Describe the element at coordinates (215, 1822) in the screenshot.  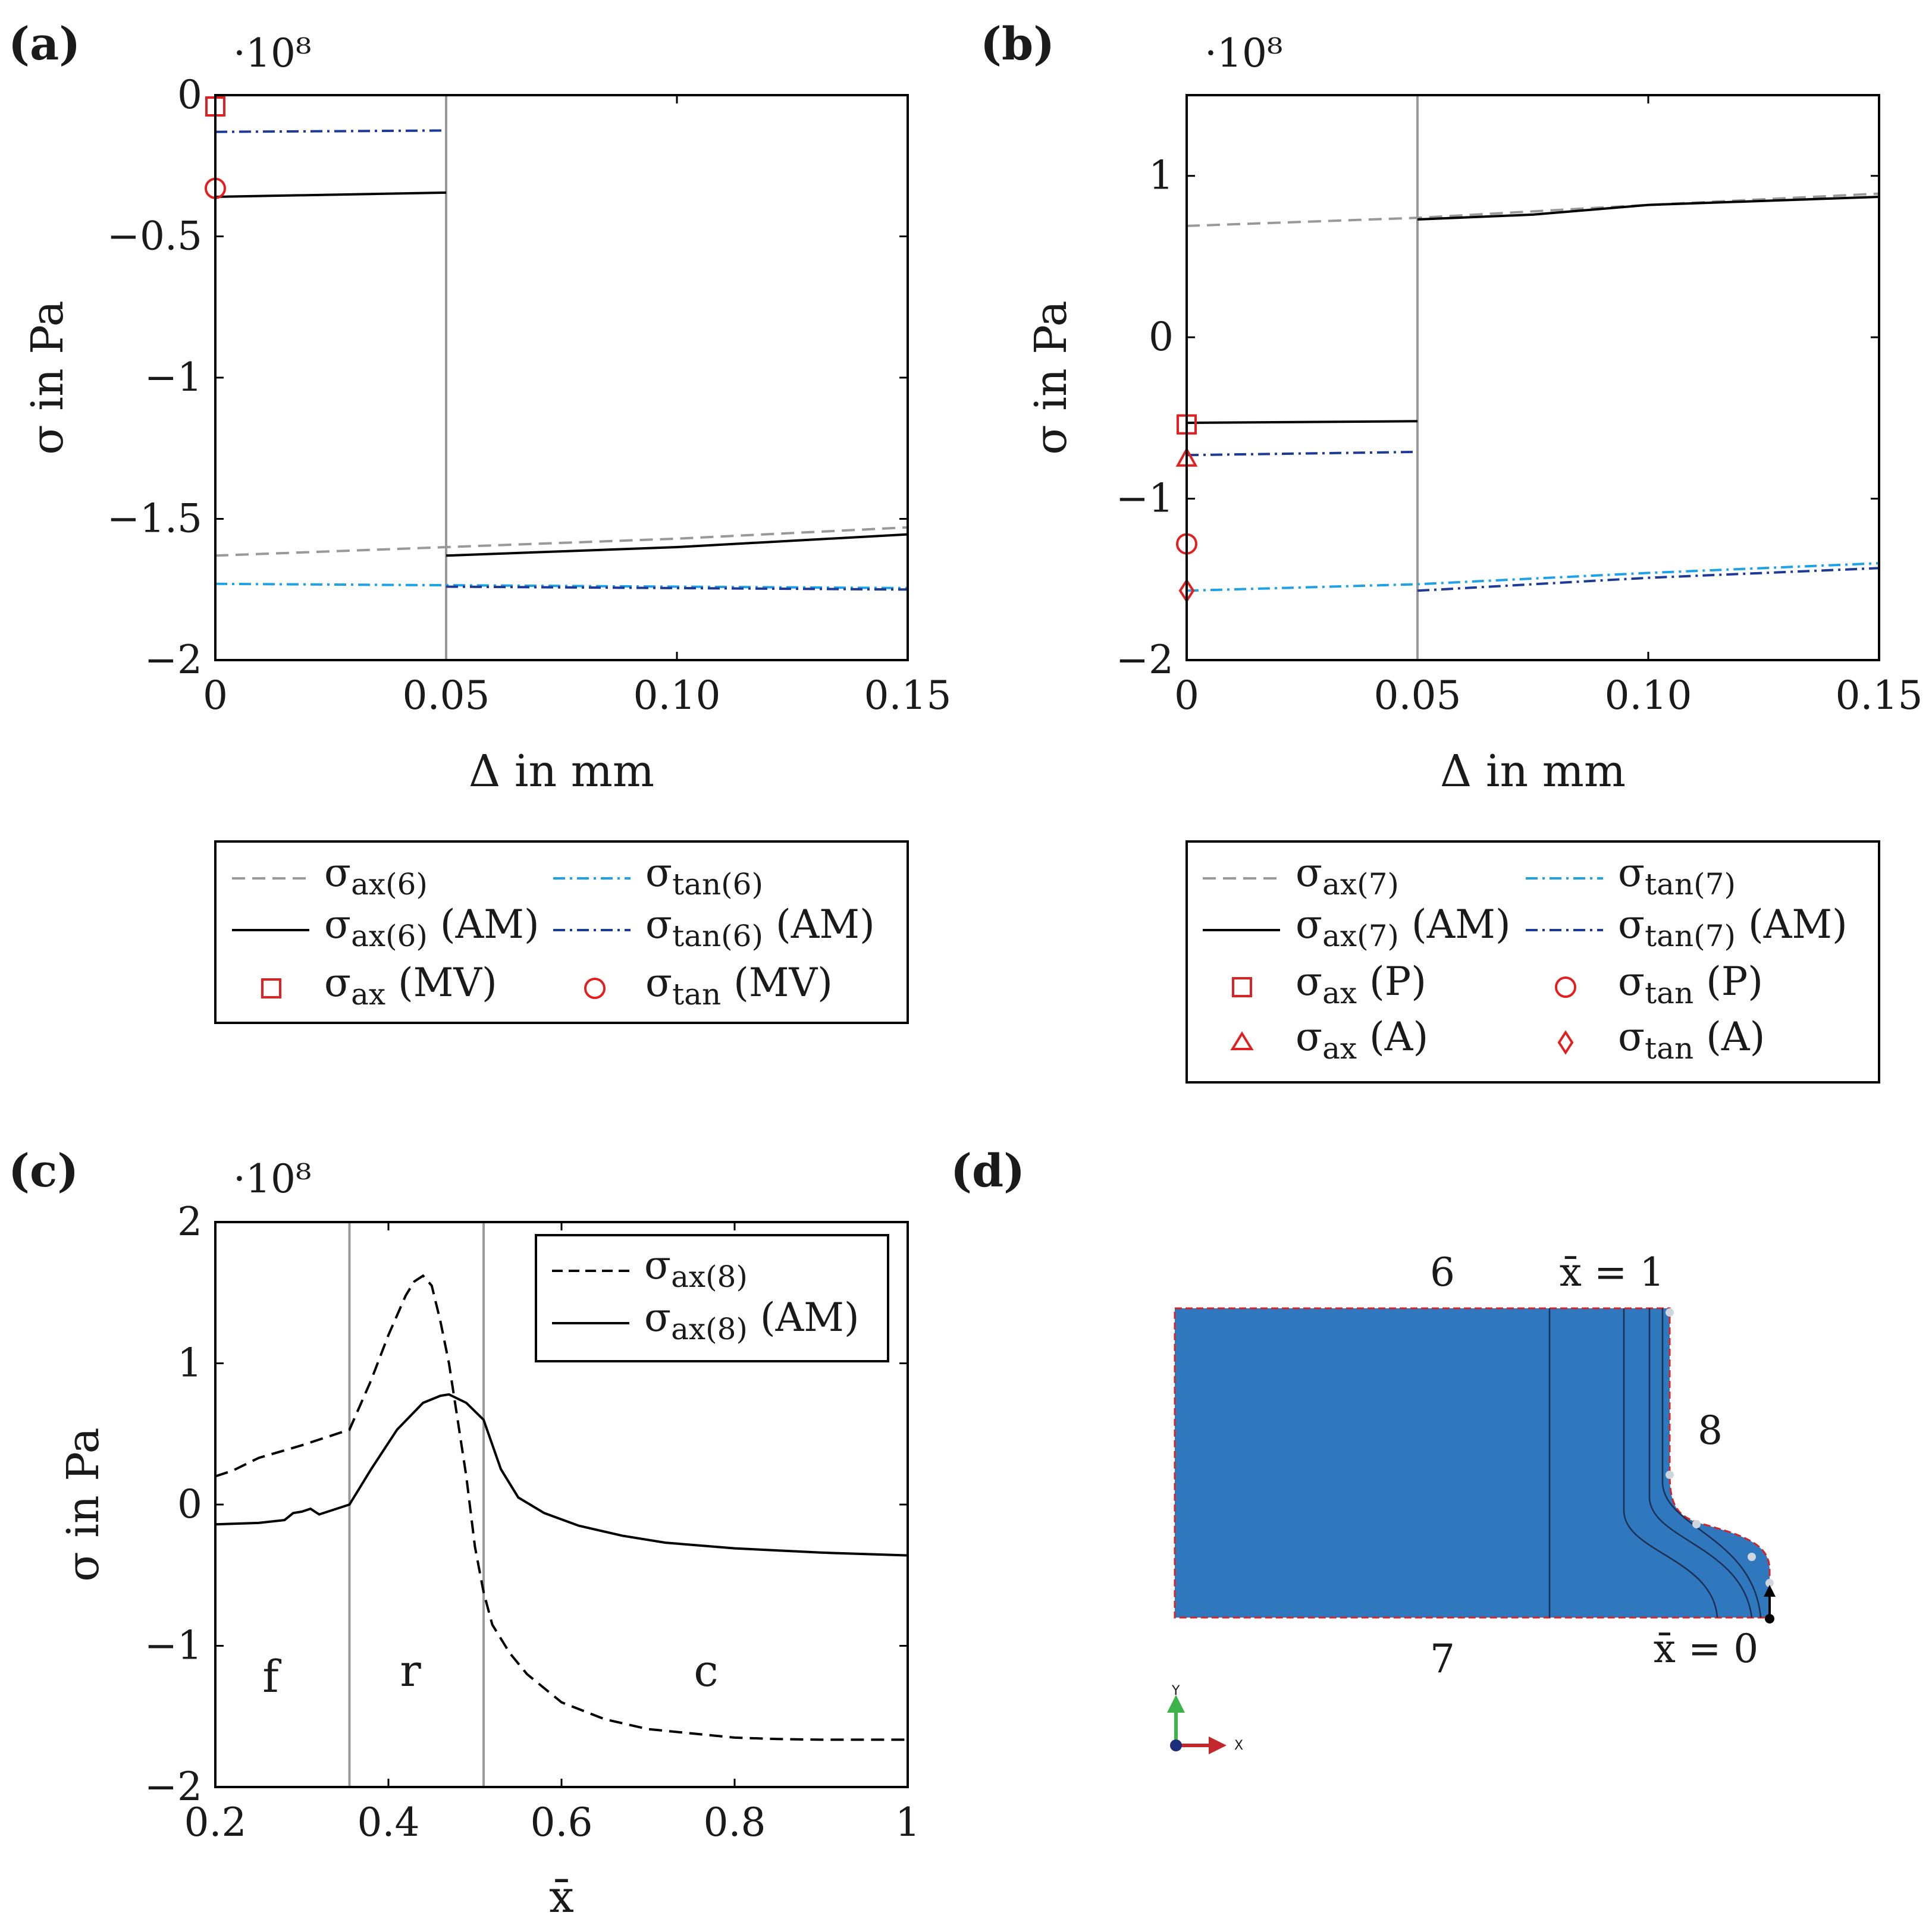
I see `x-tick-label: 0.2` at that location.